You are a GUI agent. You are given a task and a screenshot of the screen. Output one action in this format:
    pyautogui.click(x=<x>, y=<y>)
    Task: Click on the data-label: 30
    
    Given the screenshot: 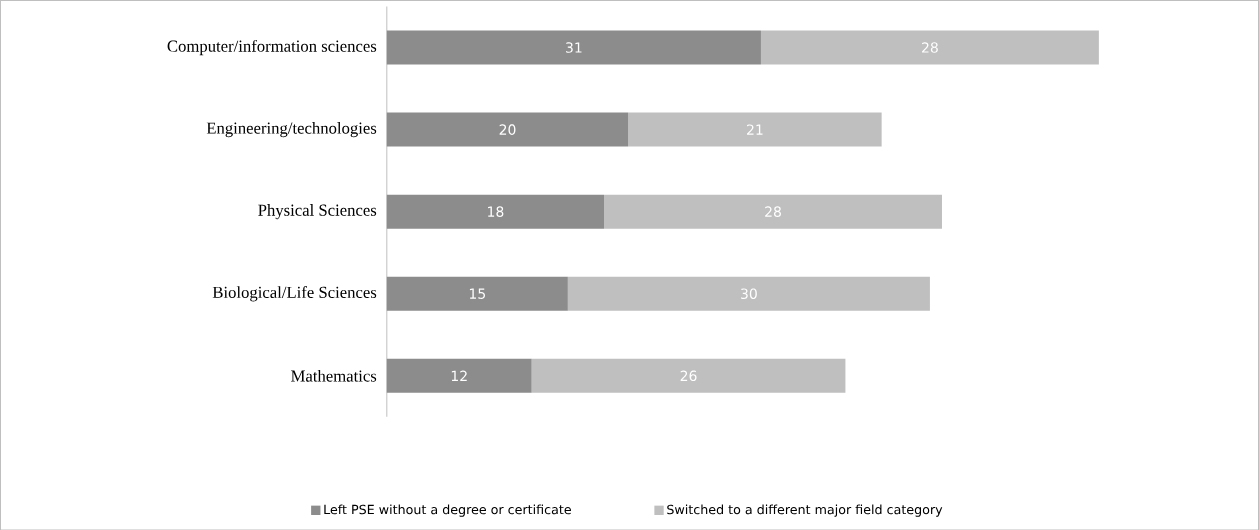 What is the action you would take?
    pyautogui.click(x=749, y=293)
    